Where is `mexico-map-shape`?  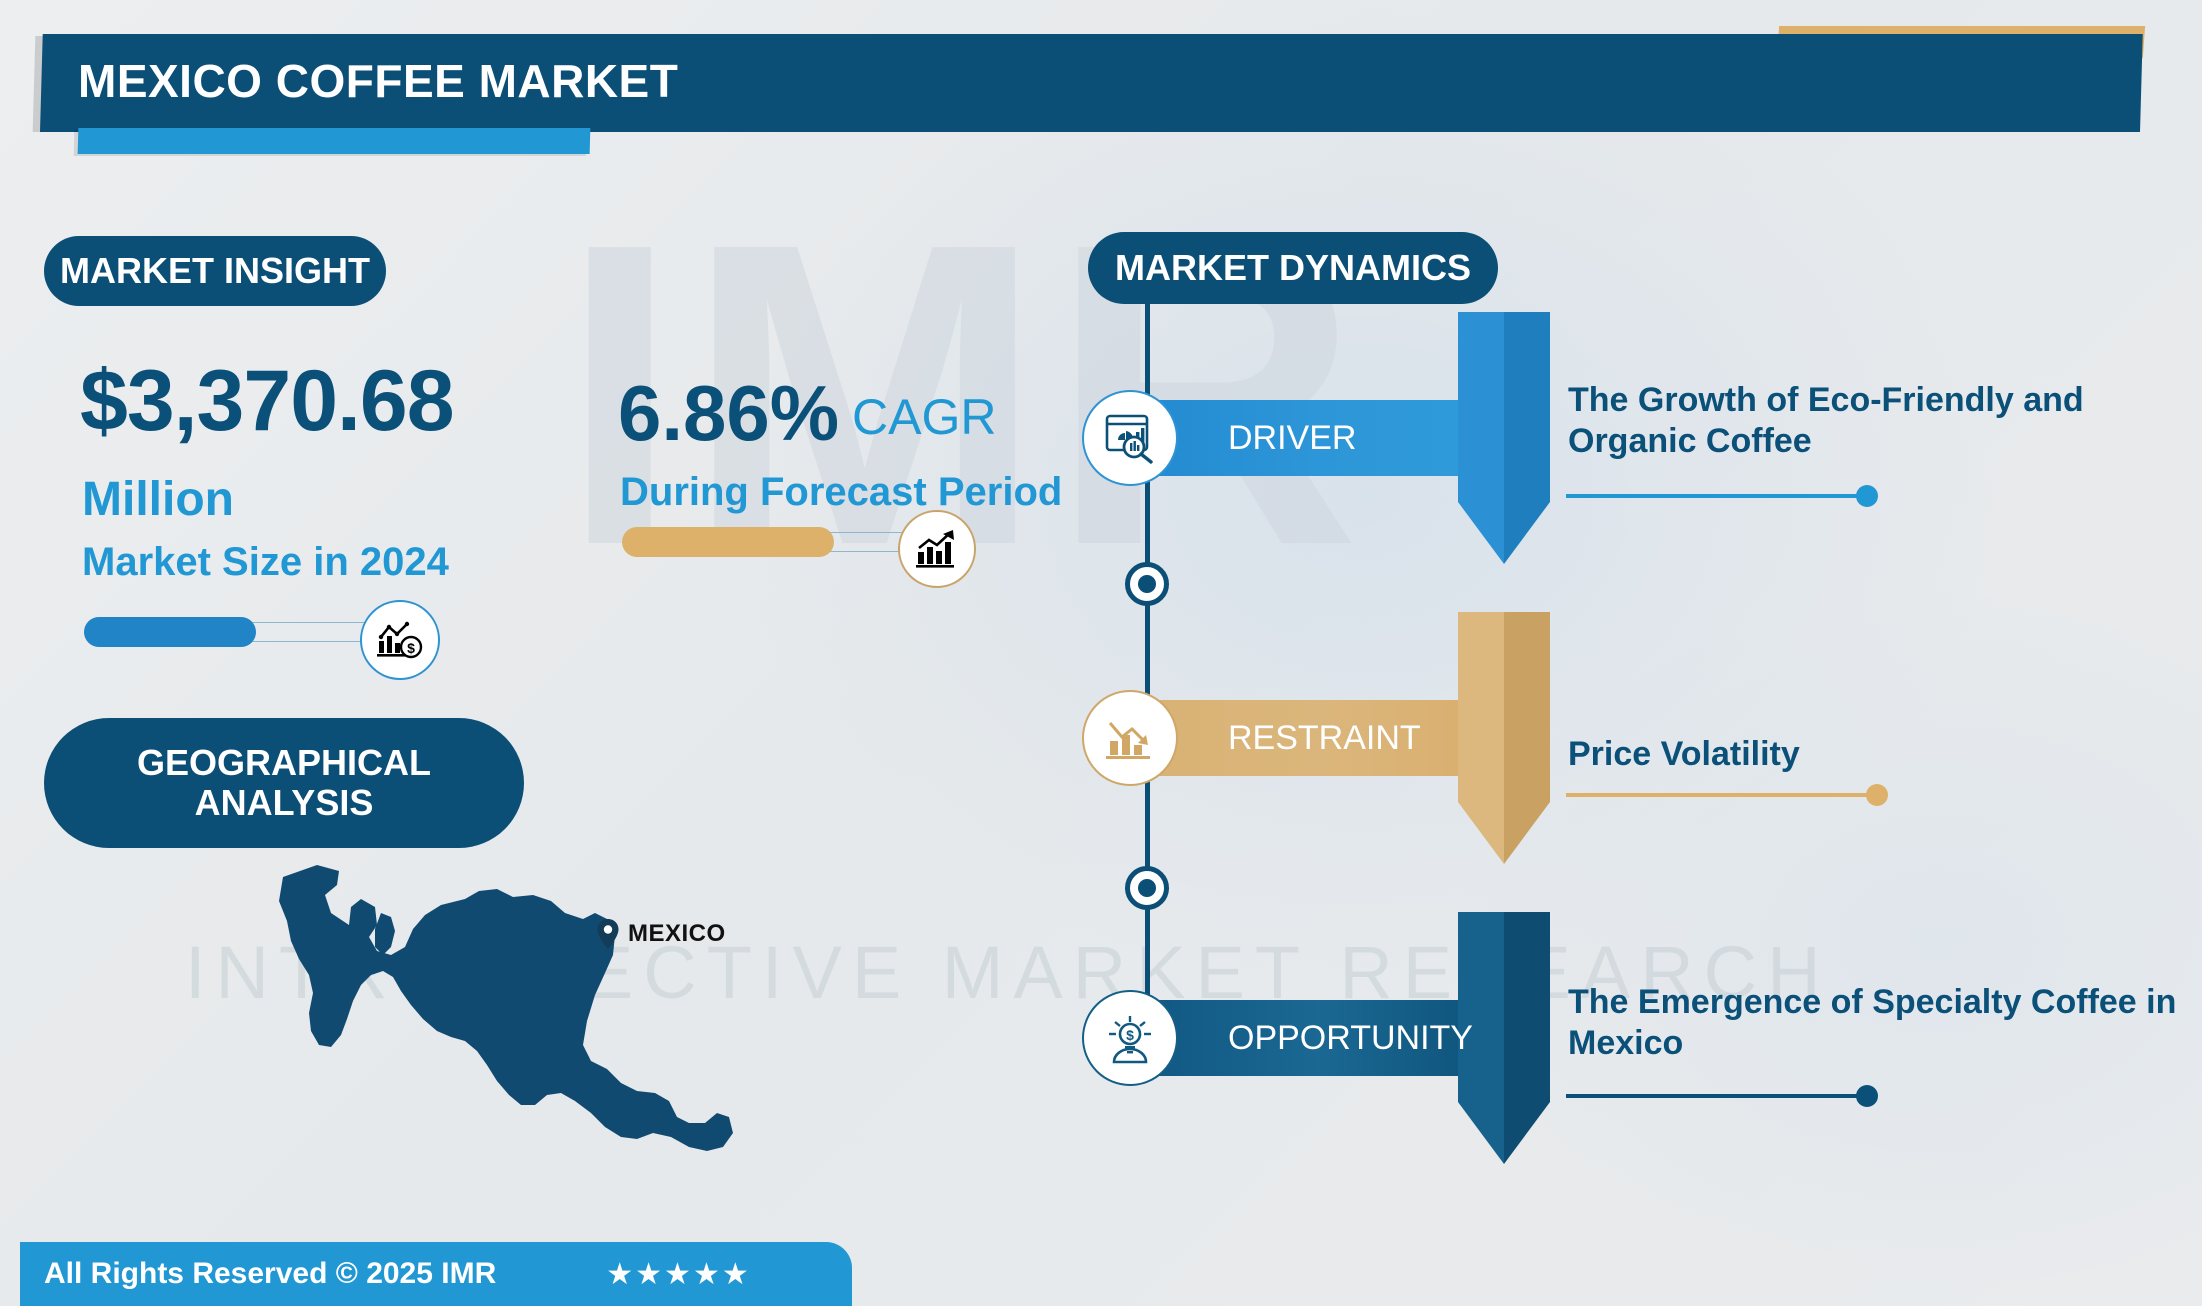 mexico-map-shape is located at coordinates (506, 1008).